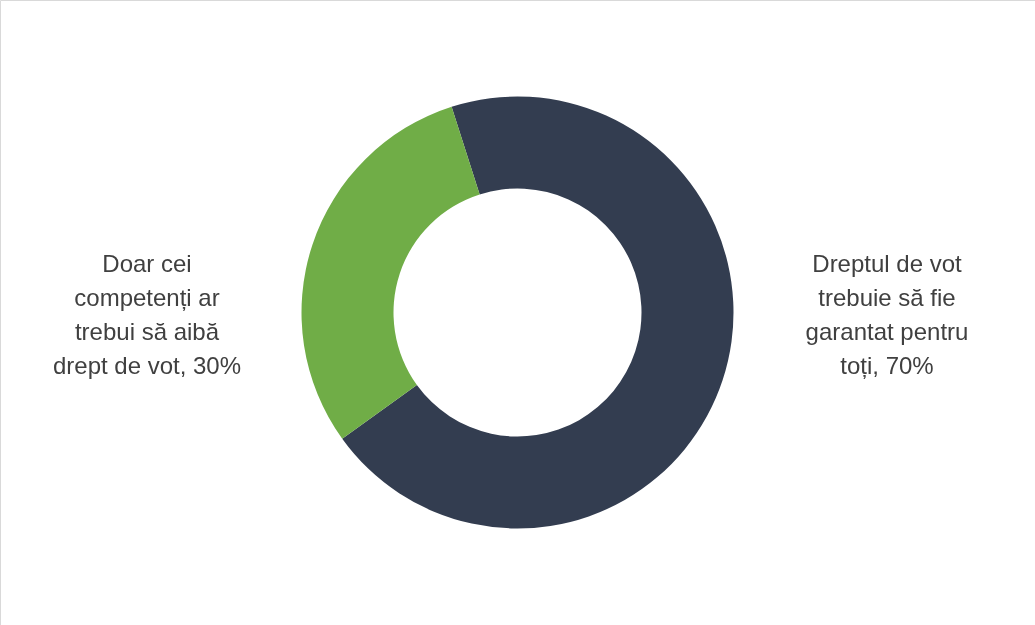  Describe the element at coordinates (887, 314) in the screenshot. I see `slice-label: Dreptul de vot trebuie să fie garantat pentru toți, 70%` at that location.